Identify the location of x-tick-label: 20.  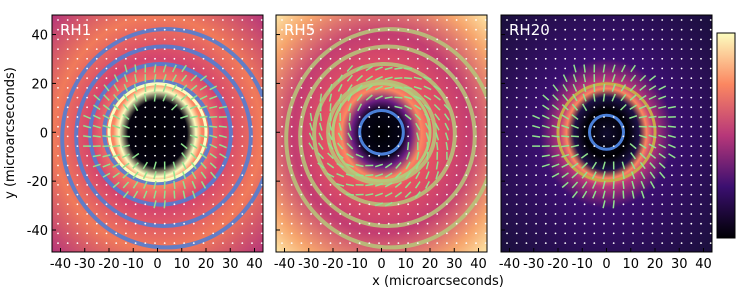
(430, 264).